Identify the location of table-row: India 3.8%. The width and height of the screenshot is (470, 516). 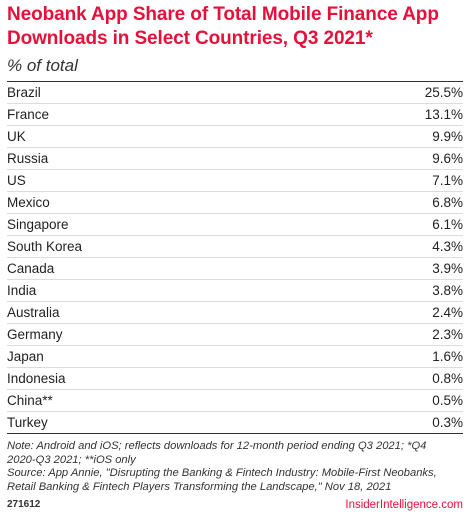
(235, 291).